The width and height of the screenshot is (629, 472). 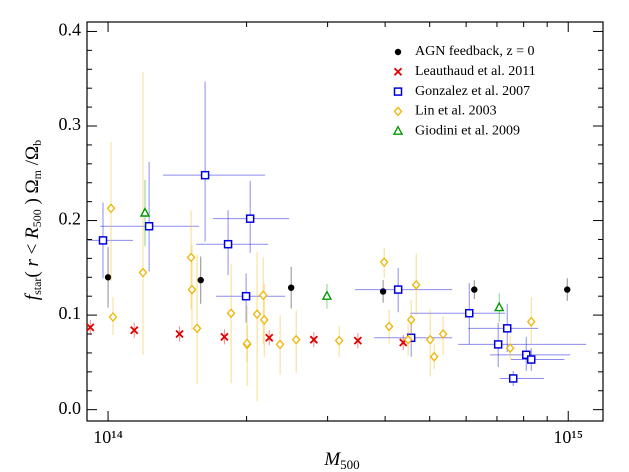 What do you see at coordinates (332, 459) in the screenshot?
I see `x-label-part: M` at bounding box center [332, 459].